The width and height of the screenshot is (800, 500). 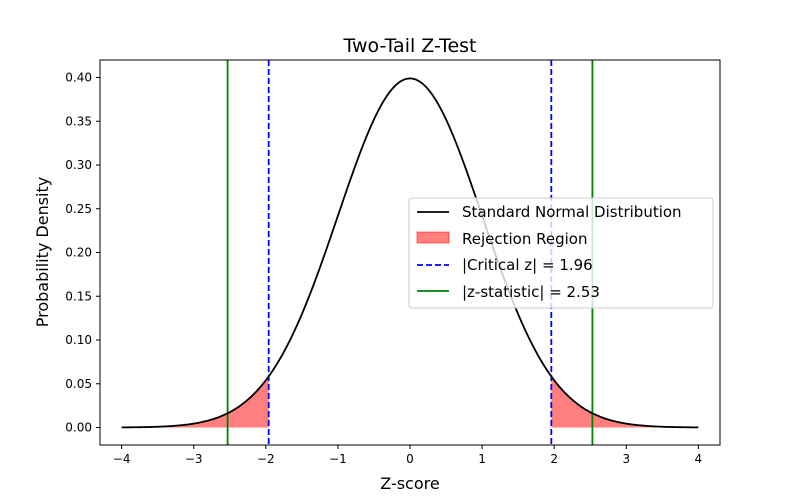 I want to click on legend-critical-label: |Critical z| = 1.96, so click(x=527, y=265).